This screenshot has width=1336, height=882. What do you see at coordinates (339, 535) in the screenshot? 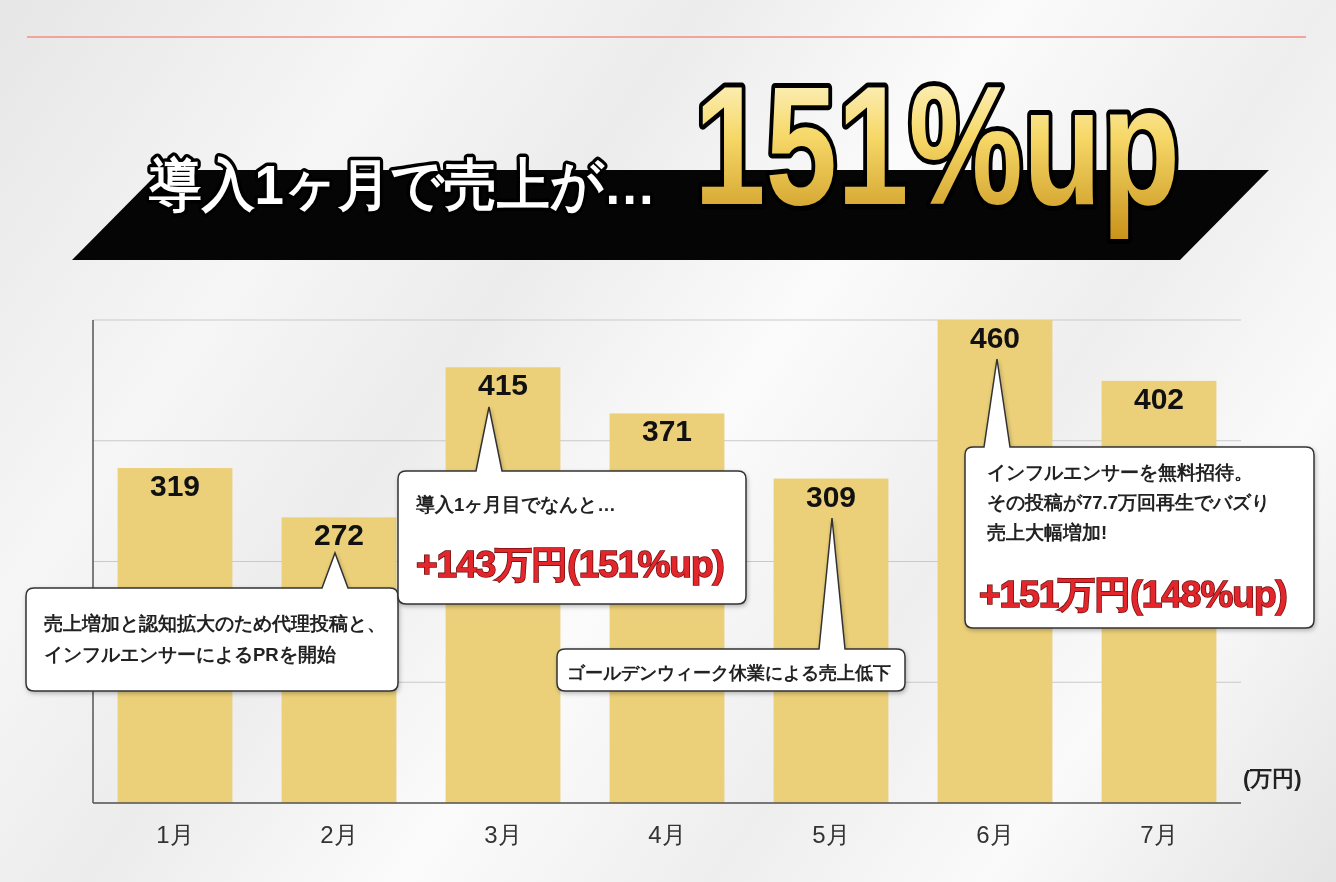
I see `data-label: 272` at bounding box center [339, 535].